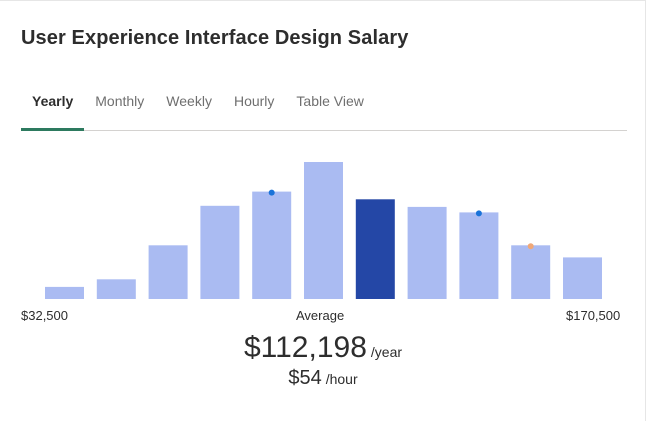 This screenshot has height=422, width=646. Describe the element at coordinates (330, 101) in the screenshot. I see `tab-table-view: Table View` at that location.